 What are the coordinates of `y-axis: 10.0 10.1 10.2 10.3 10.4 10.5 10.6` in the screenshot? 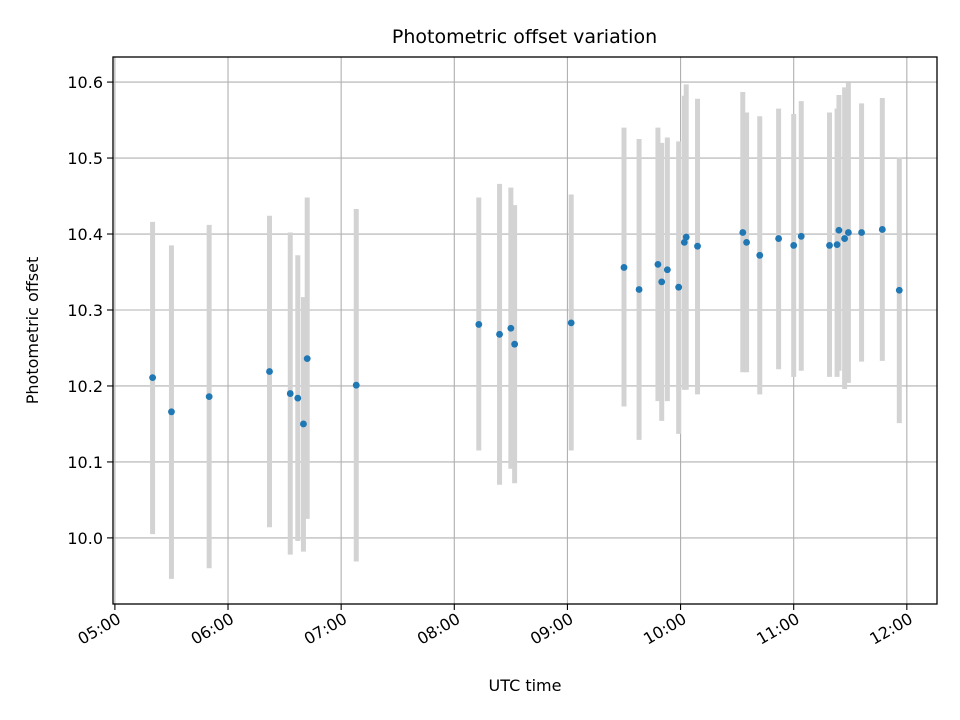 It's located at (90, 310).